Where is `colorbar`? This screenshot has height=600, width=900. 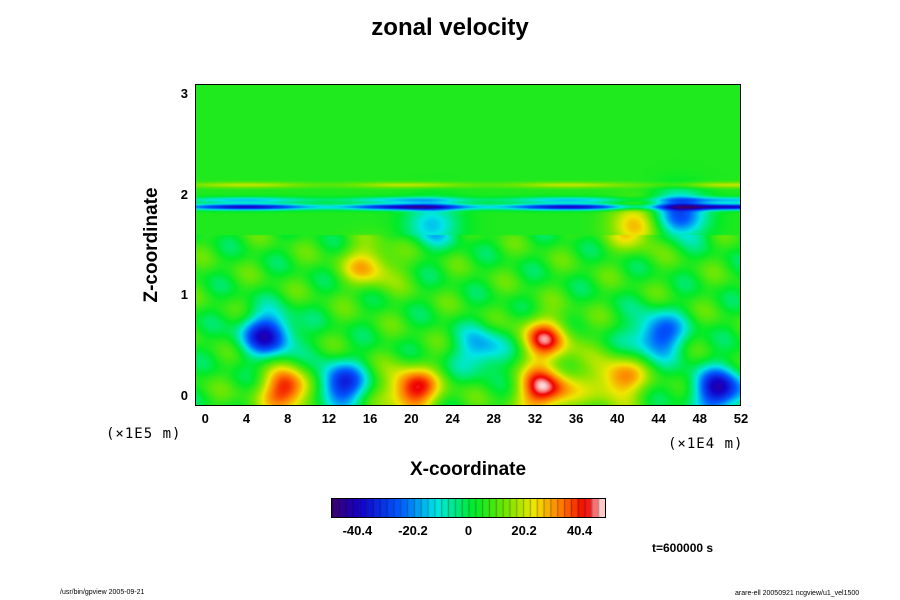 colorbar is located at coordinates (468, 508).